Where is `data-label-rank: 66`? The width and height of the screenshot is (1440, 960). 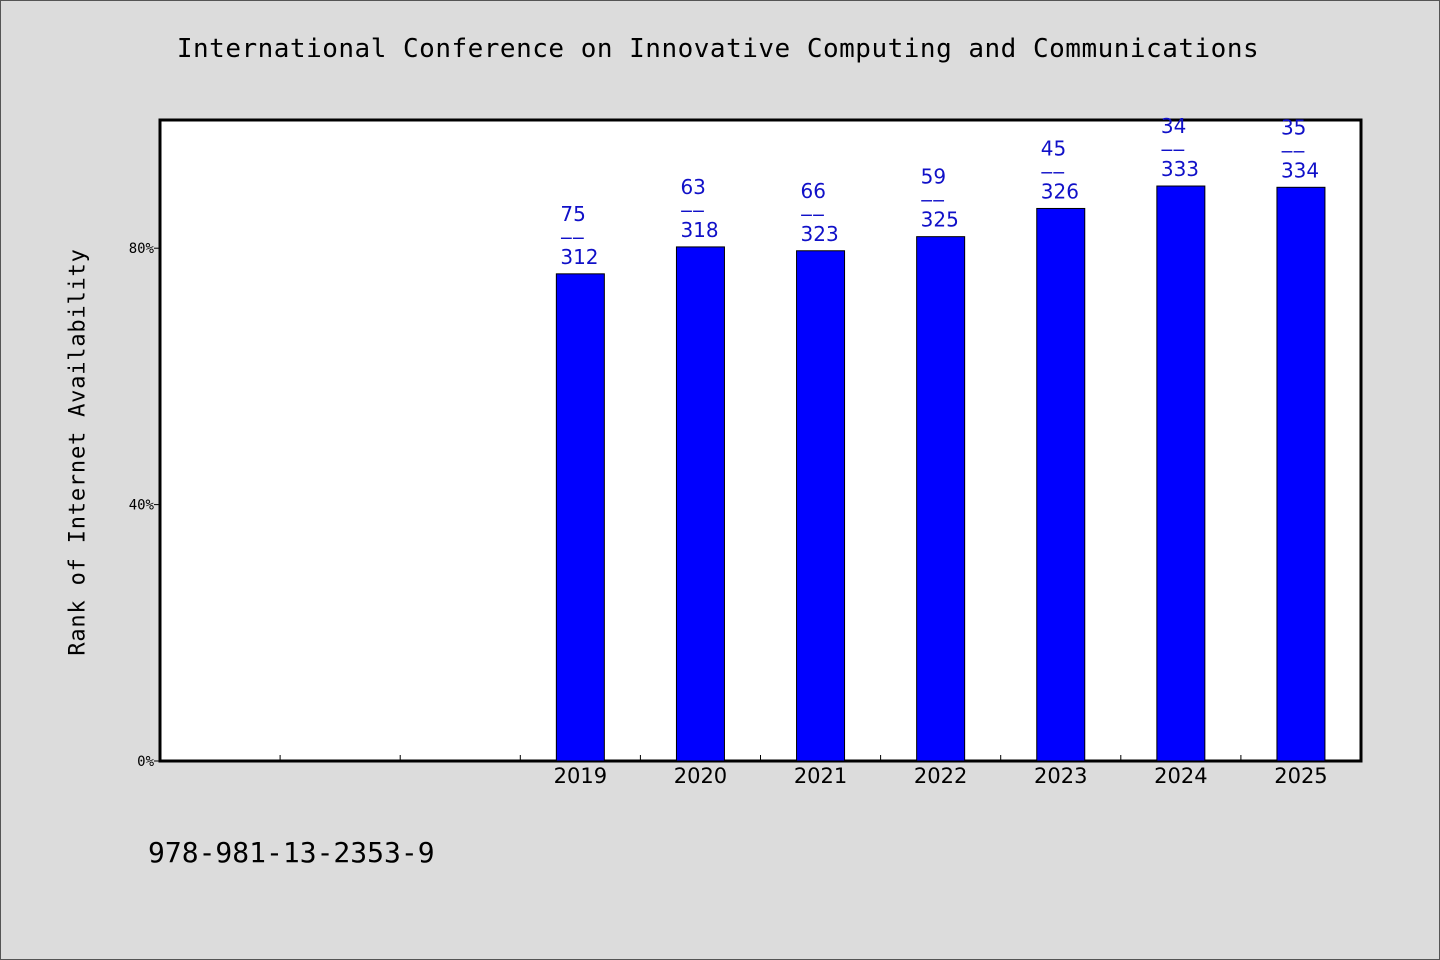 data-label-rank: 66 is located at coordinates (813, 191).